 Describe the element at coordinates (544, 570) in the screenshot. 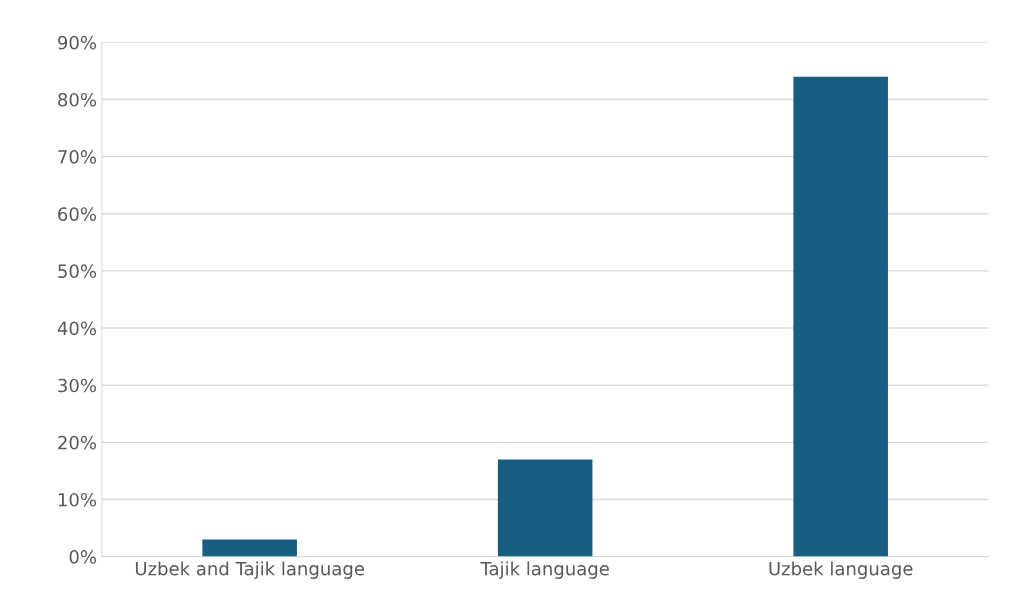

I see `x-tick-label: Tajik language` at that location.